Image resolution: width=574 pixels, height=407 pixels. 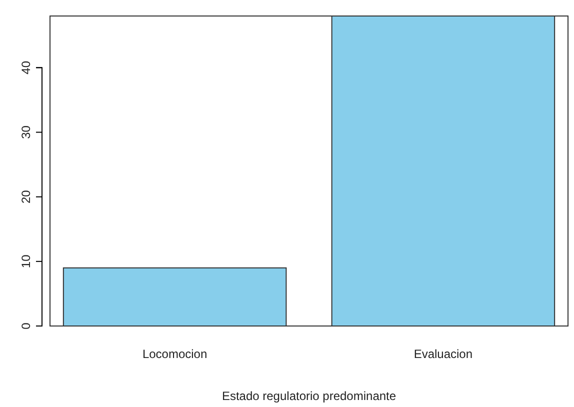 What do you see at coordinates (26, 261) in the screenshot?
I see `y-tick-label: 10` at bounding box center [26, 261].